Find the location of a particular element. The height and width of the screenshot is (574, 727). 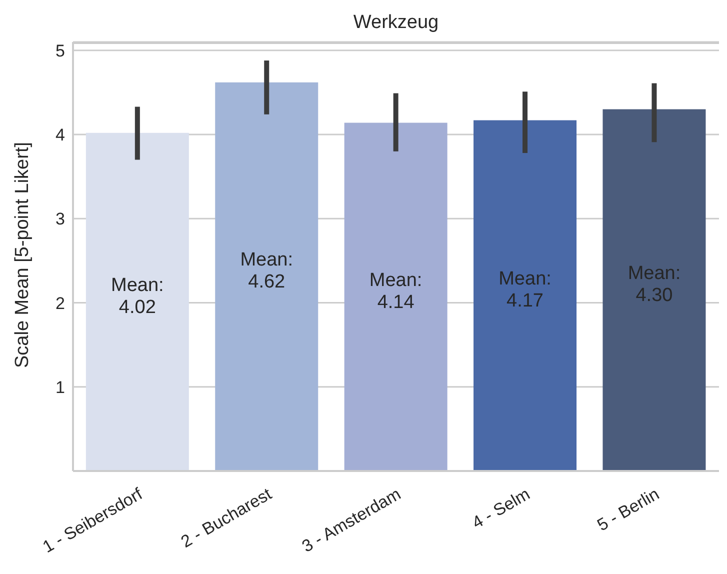

y-axis-title: Scale Mean [5-point Likert] is located at coordinates (23, 255).